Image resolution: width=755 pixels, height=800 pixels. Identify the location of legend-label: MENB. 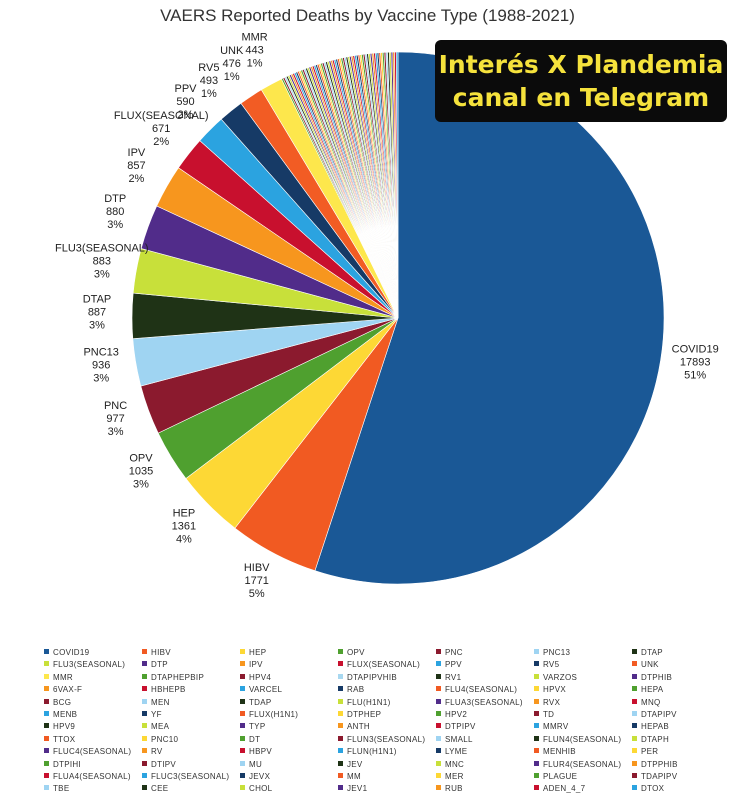
(65, 714).